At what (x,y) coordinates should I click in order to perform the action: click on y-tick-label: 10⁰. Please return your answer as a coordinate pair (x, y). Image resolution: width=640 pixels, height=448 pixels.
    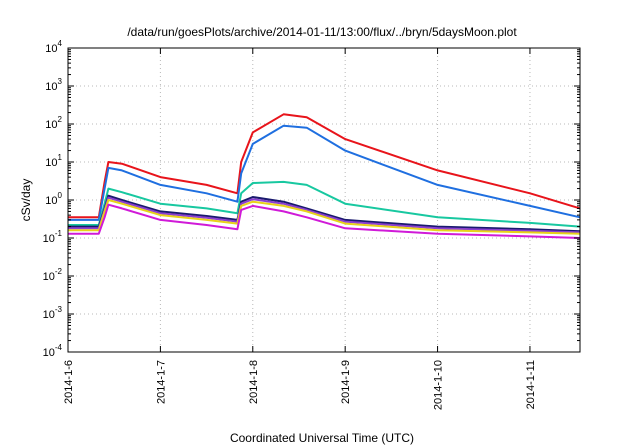
    Looking at the image, I should click on (53, 199).